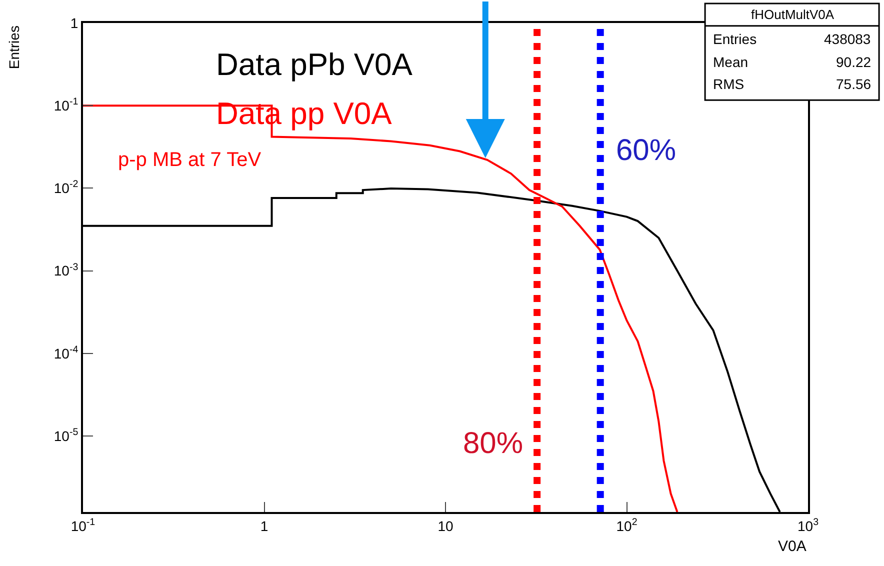 The width and height of the screenshot is (884, 566). Describe the element at coordinates (627, 525) in the screenshot. I see `x-tick-label: 10$^{2}$` at that location.